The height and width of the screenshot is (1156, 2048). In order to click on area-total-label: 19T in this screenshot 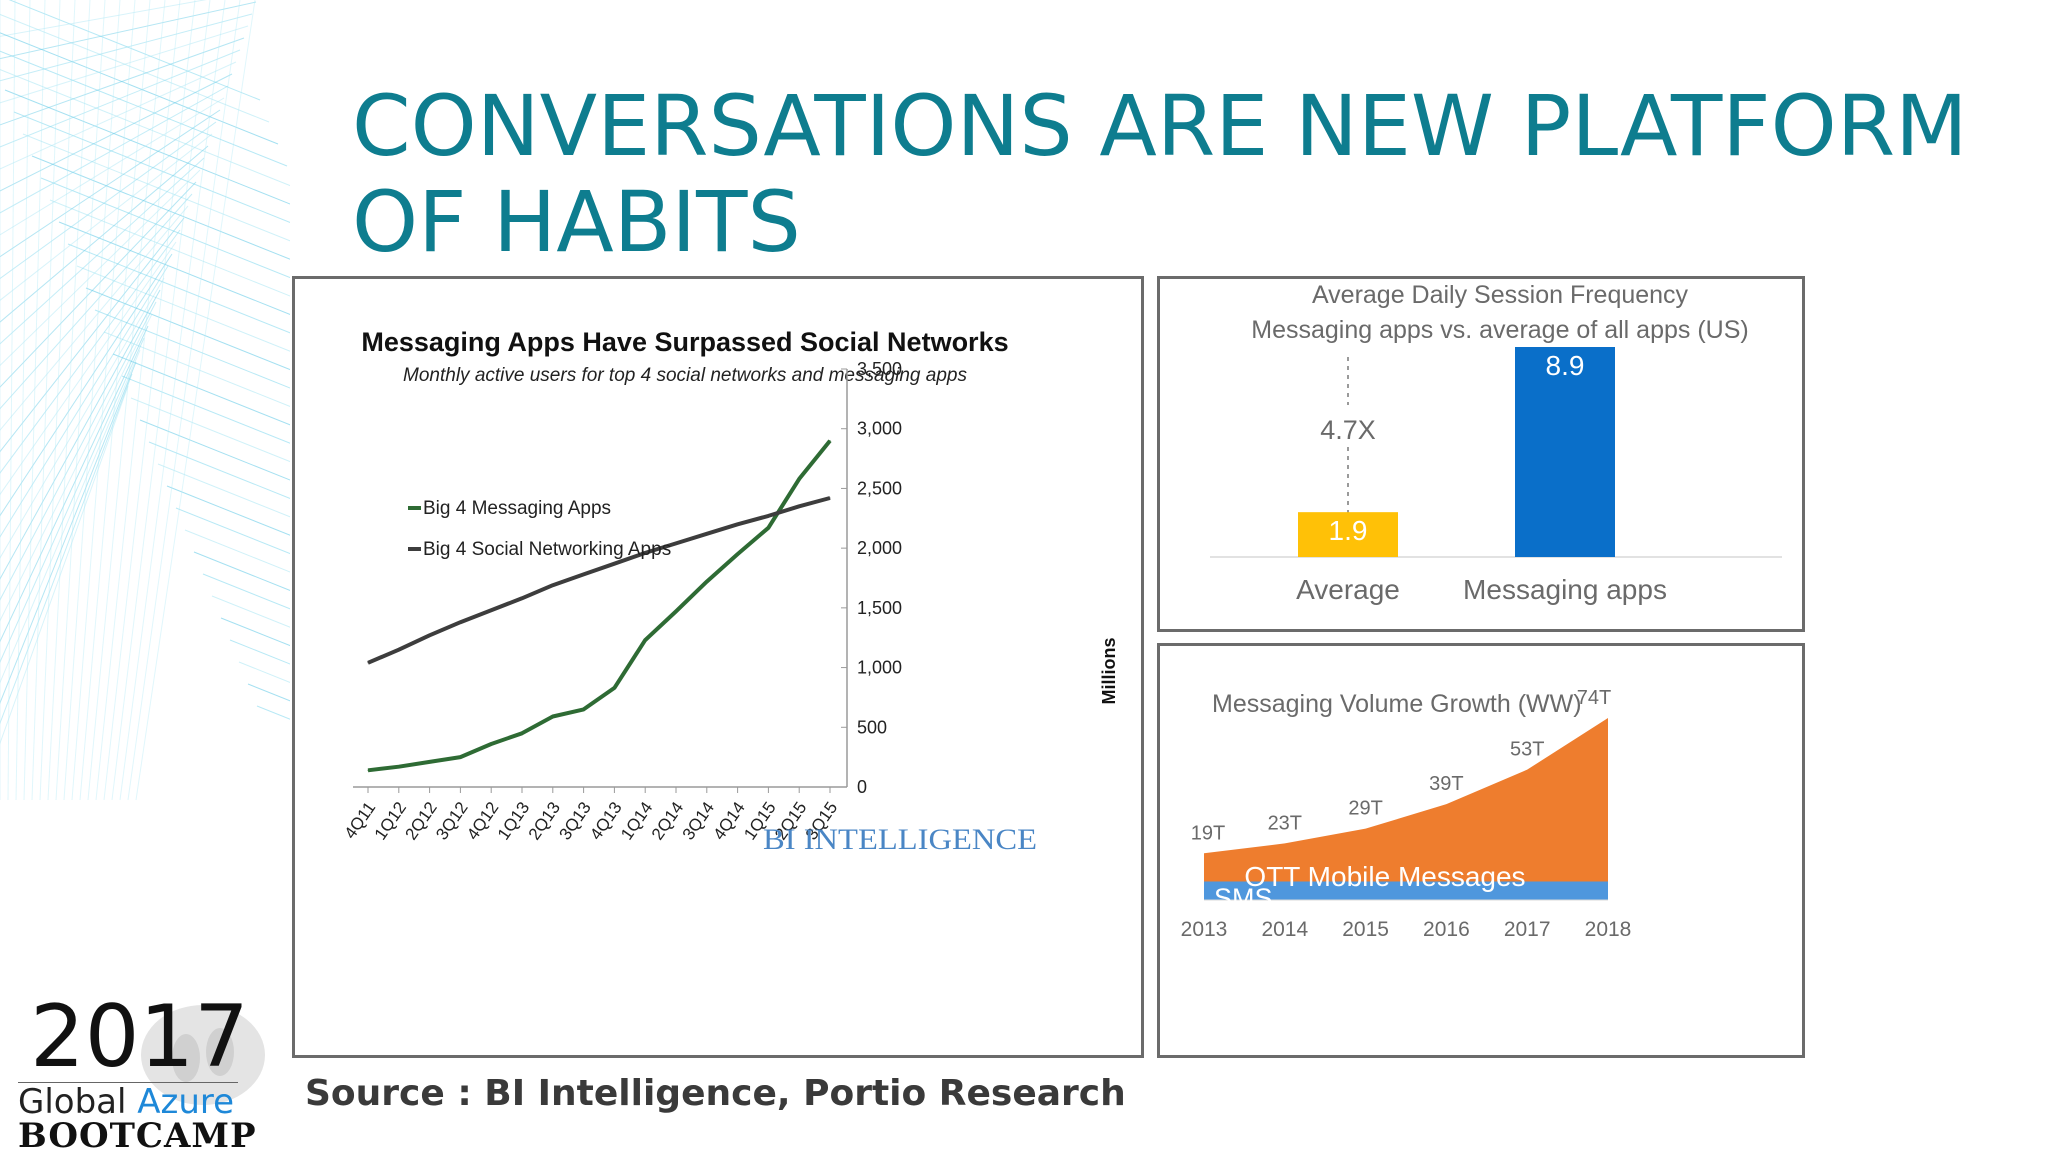, I will do `click(1208, 833)`.